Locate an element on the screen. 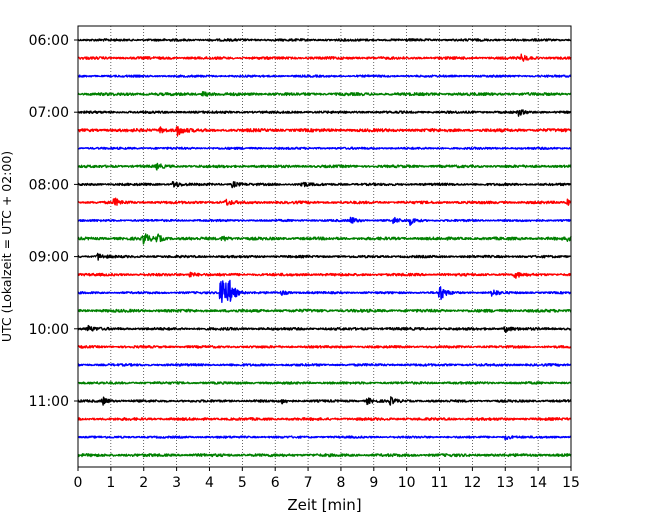 This screenshot has height=520, width=650. x-axis: 0 1 2 3 4 5 6 7 8 9 10 11 12 13 14 15 is located at coordinates (327, 479).